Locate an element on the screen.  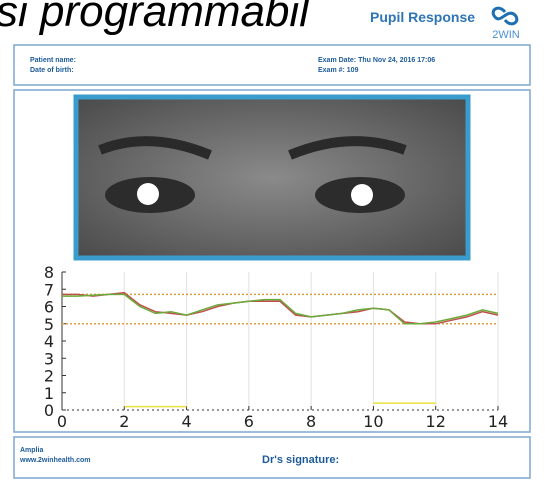
exam-date: Exam Date: Thu Nov 24, 2016 17:06 is located at coordinates (376, 60).